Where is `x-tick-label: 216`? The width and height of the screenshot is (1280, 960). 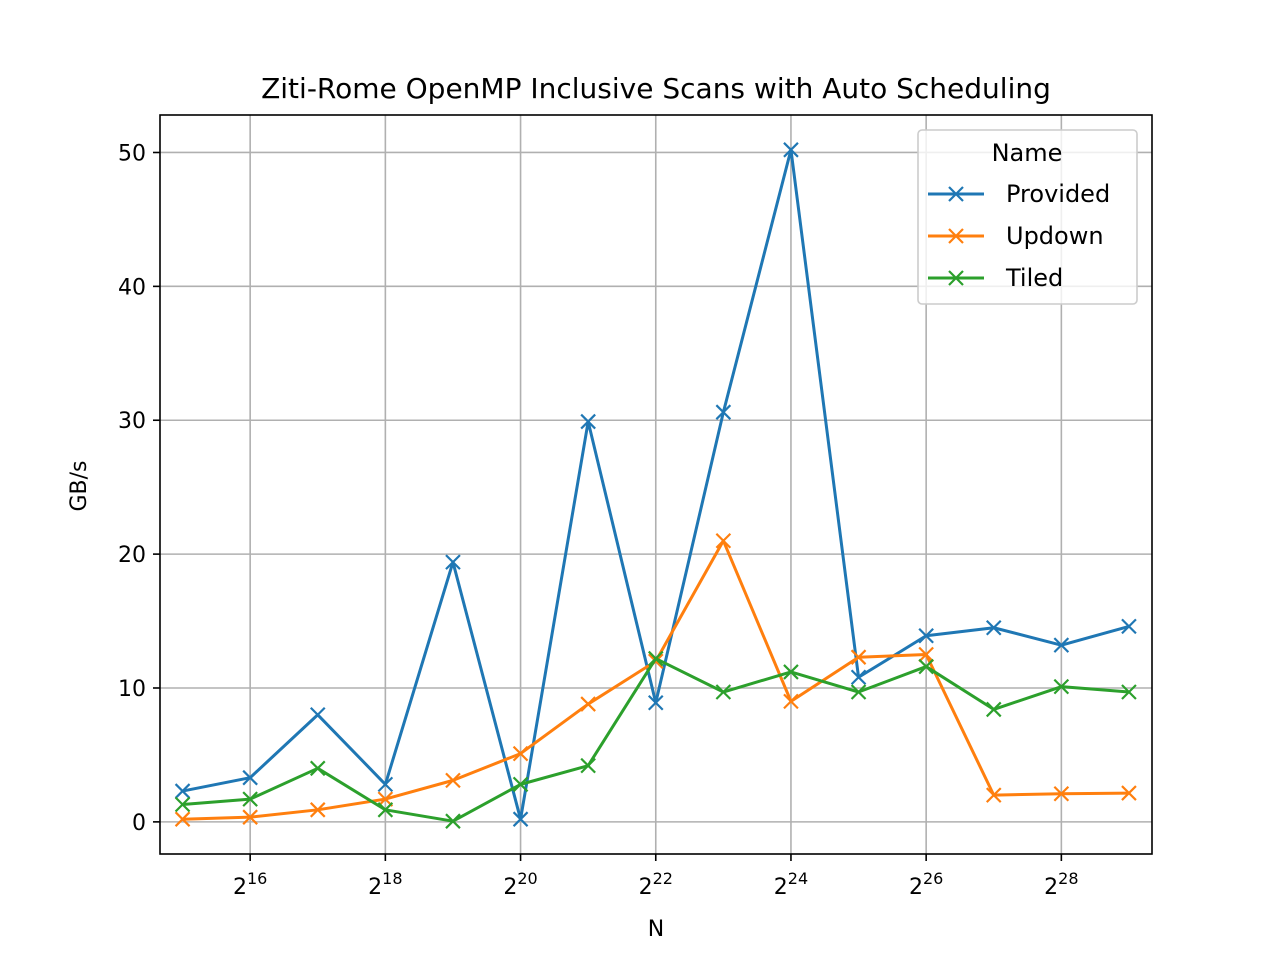
x-tick-label: 216 is located at coordinates (250, 884).